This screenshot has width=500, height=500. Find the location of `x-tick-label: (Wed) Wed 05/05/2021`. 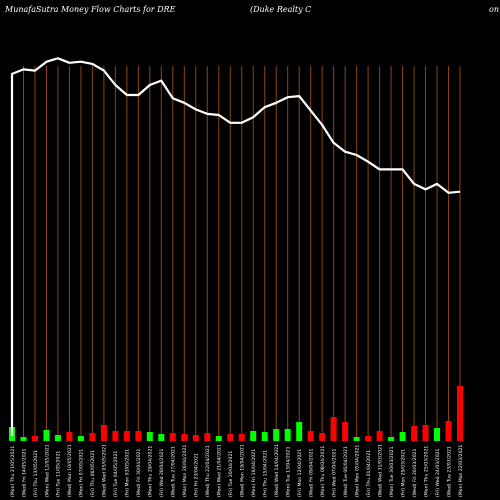

x-tick-label: (Wed) Wed 05/05/2021 is located at coordinates (105, 470).